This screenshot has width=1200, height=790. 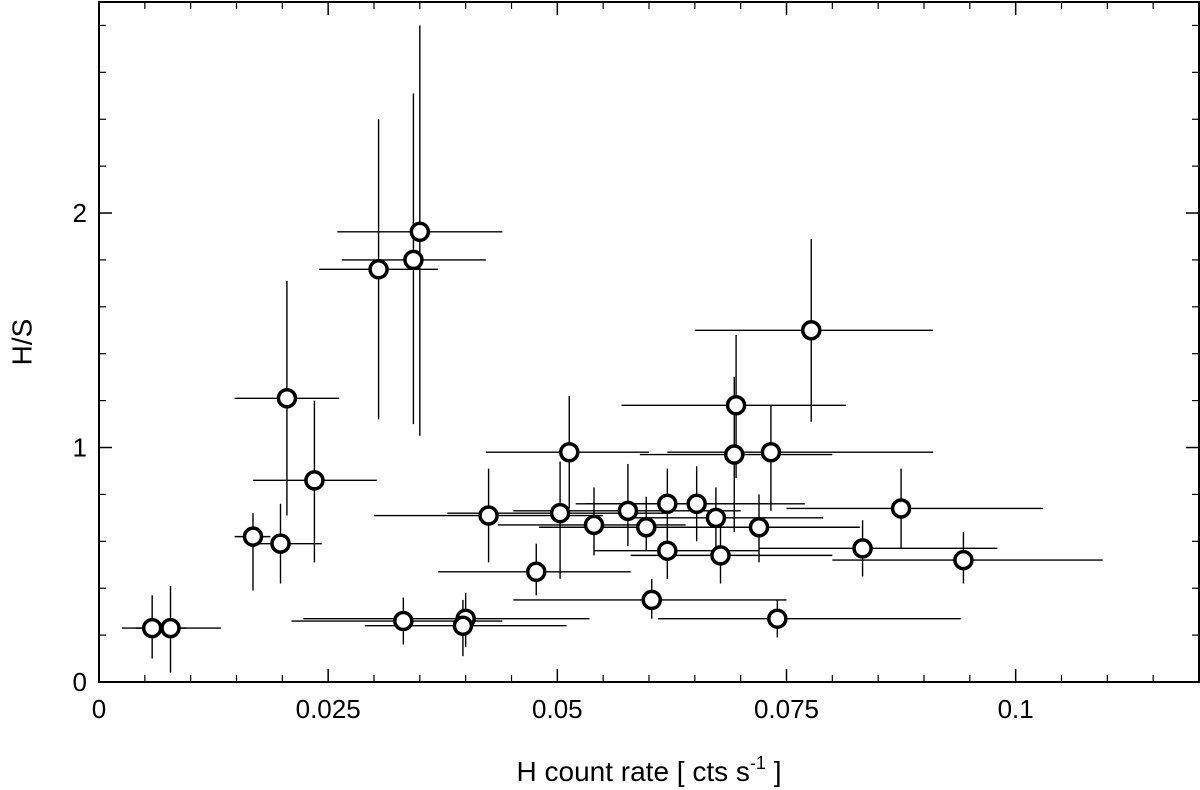 I want to click on x-axis-label-superscript: -1, so click(x=758, y=763).